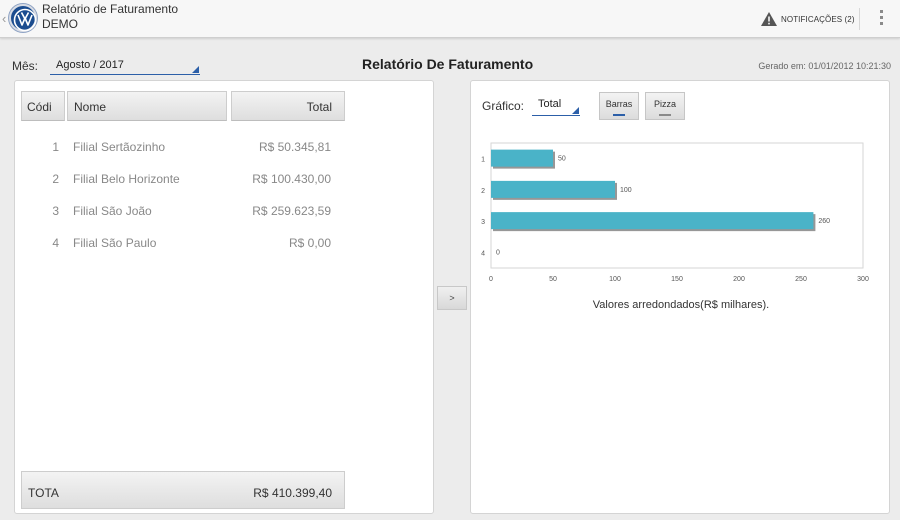 The image size is (900, 520). What do you see at coordinates (503, 106) in the screenshot?
I see `chart-type-label: Gráfico:` at bounding box center [503, 106].